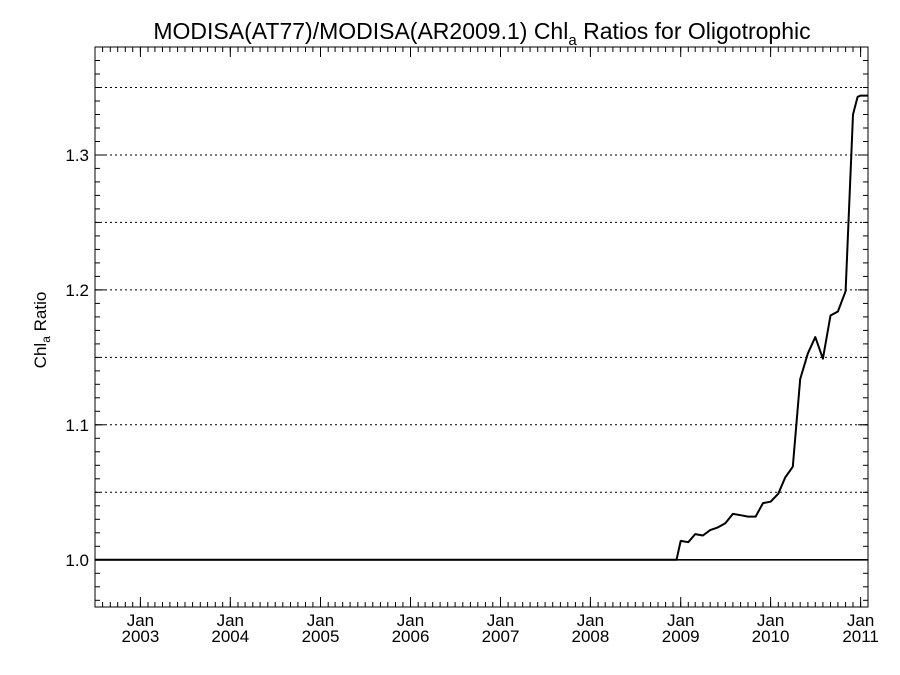 The height and width of the screenshot is (675, 900). What do you see at coordinates (680, 620) in the screenshot?
I see `x-tick-month-6: Jan` at bounding box center [680, 620].